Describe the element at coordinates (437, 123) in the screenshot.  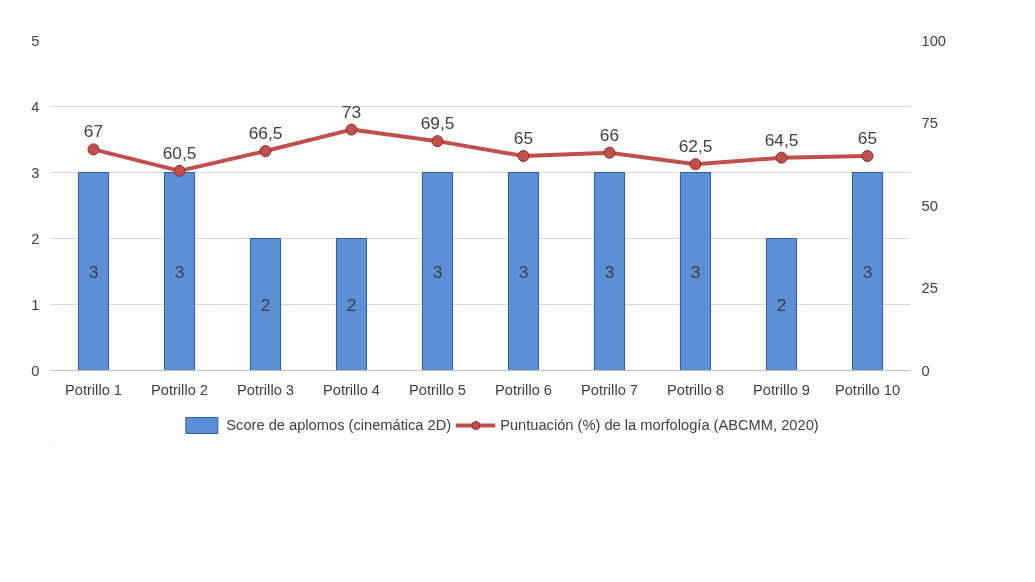
I see `data-label: 69,5` at that location.